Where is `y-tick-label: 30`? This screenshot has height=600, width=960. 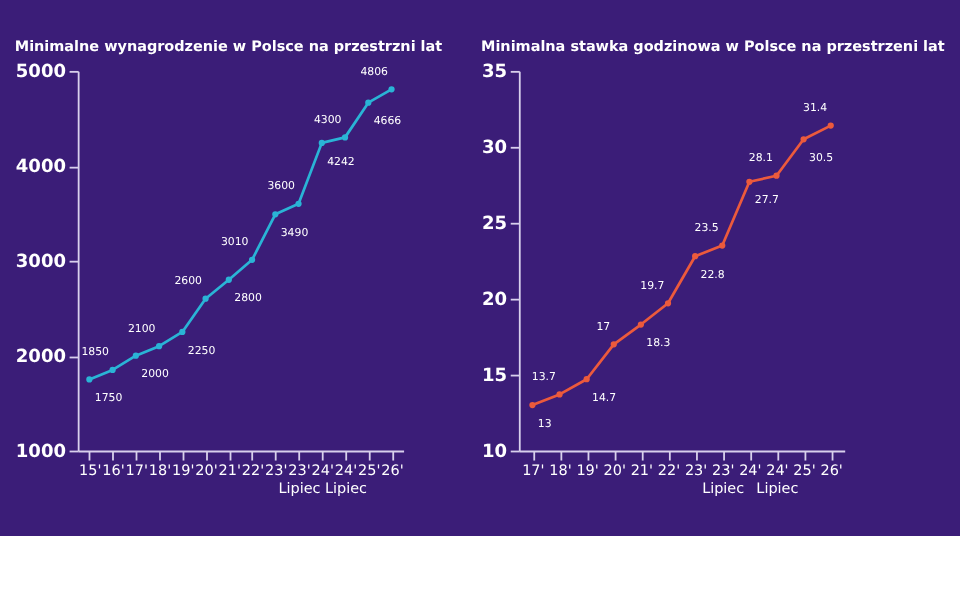
y-tick-label: 30 is located at coordinates (495, 149).